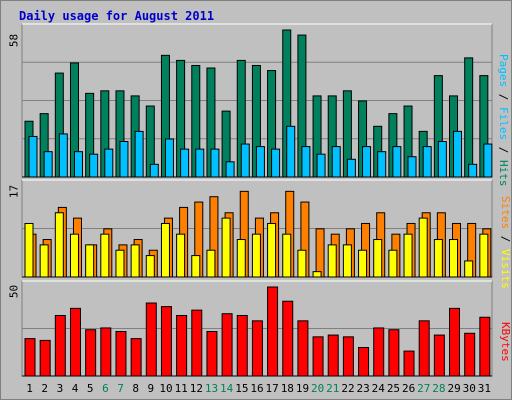  What do you see at coordinates (453, 388) in the screenshot?
I see `day-label: 29` at bounding box center [453, 388].